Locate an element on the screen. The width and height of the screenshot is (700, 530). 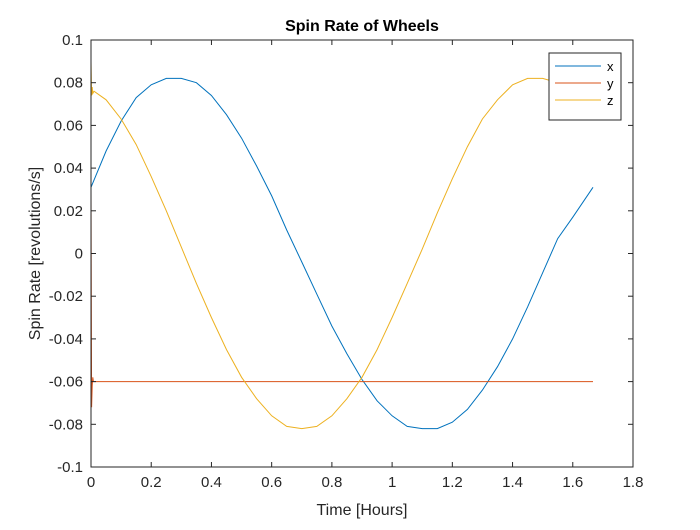
y-tick-label: 0 is located at coordinates (79, 254).